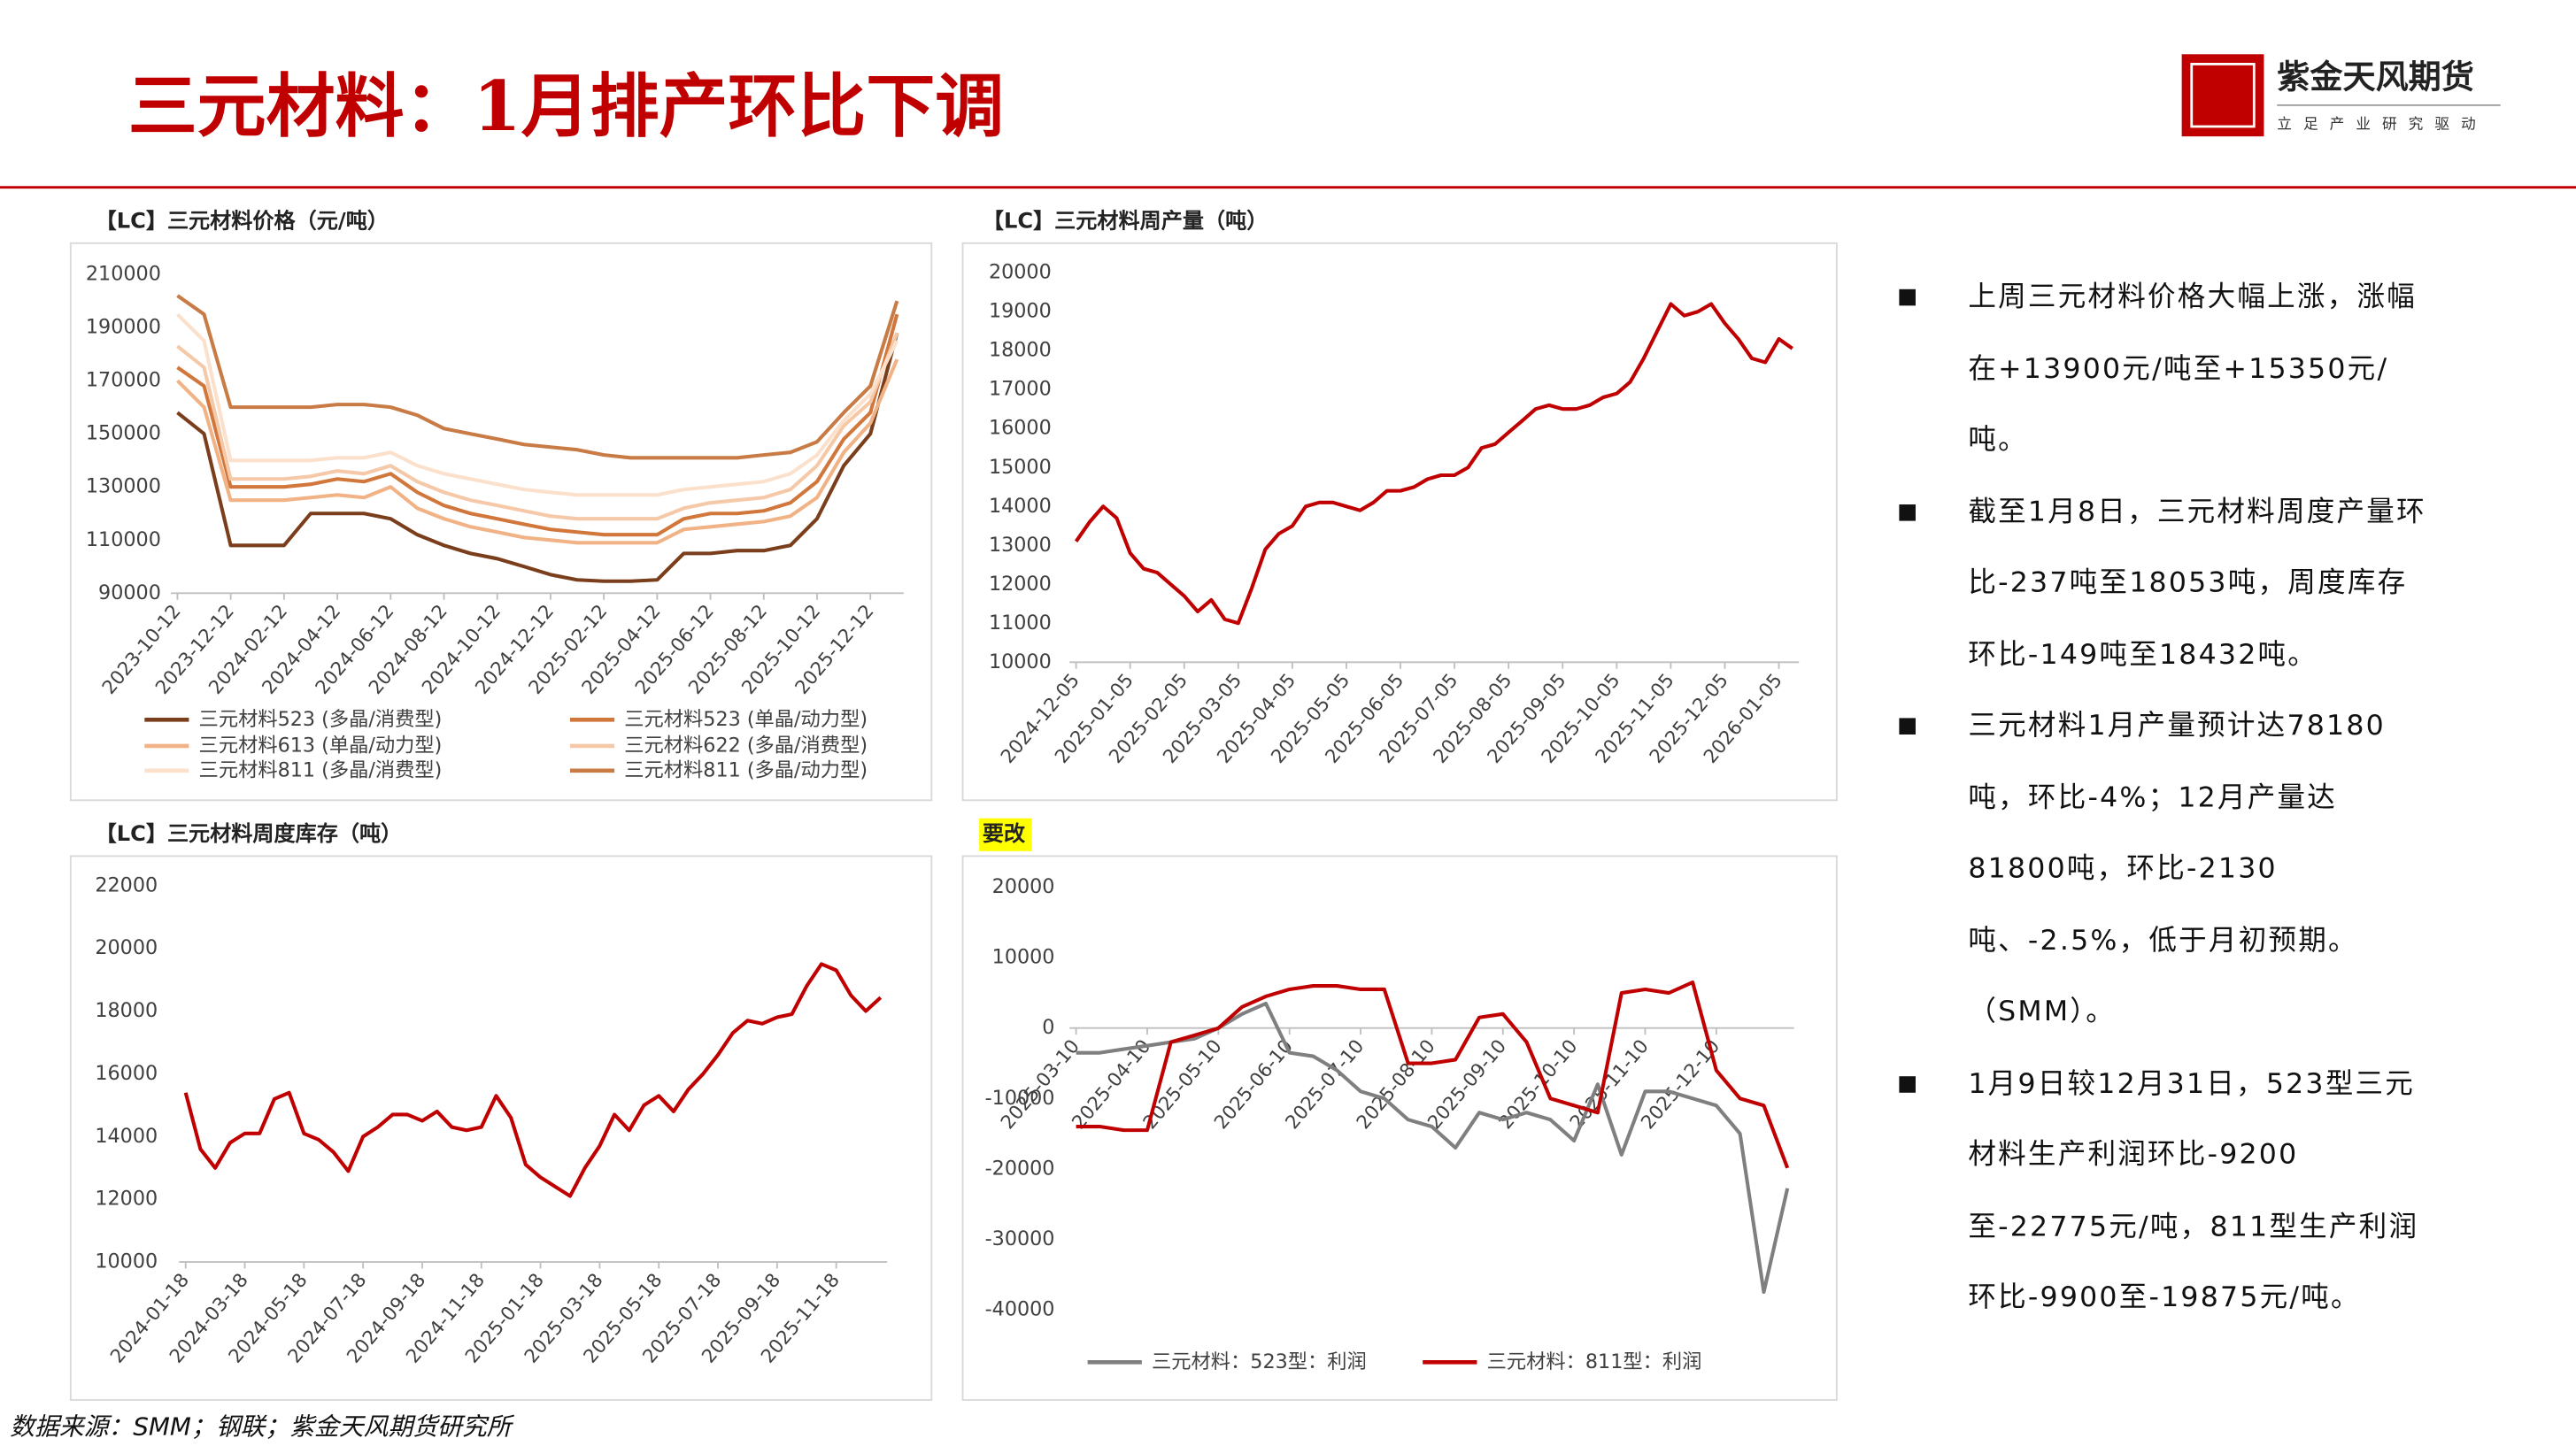  I want to click on highlight, so click(1005, 834).